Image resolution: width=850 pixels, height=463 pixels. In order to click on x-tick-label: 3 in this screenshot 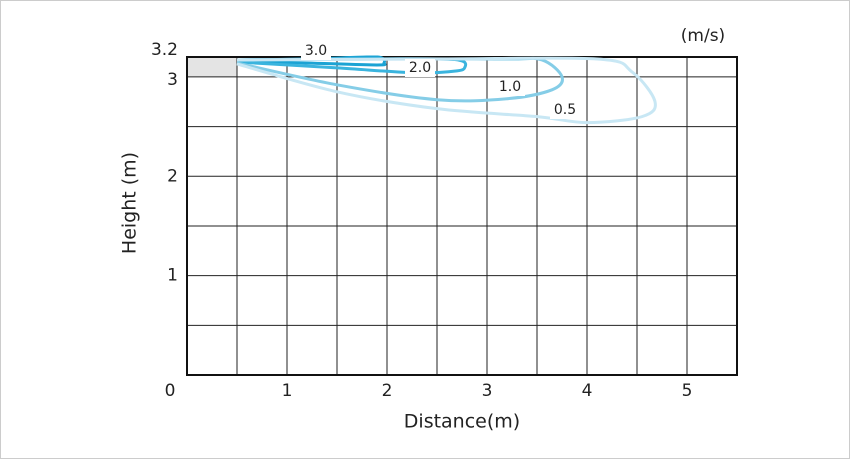, I will do `click(487, 391)`.